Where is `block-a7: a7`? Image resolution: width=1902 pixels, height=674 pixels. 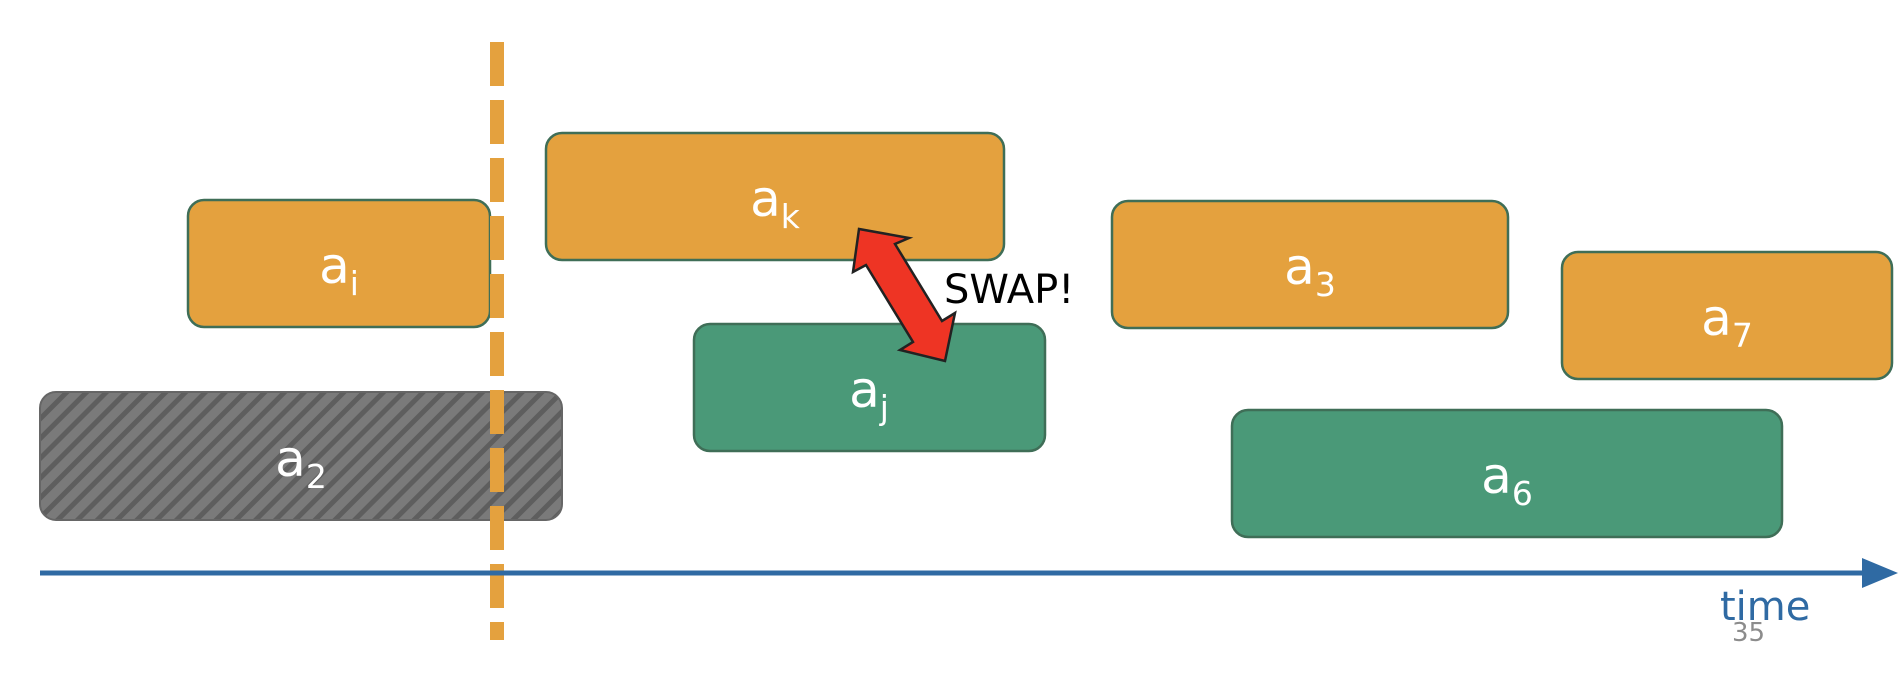
block-a7: a7 is located at coordinates (1727, 315).